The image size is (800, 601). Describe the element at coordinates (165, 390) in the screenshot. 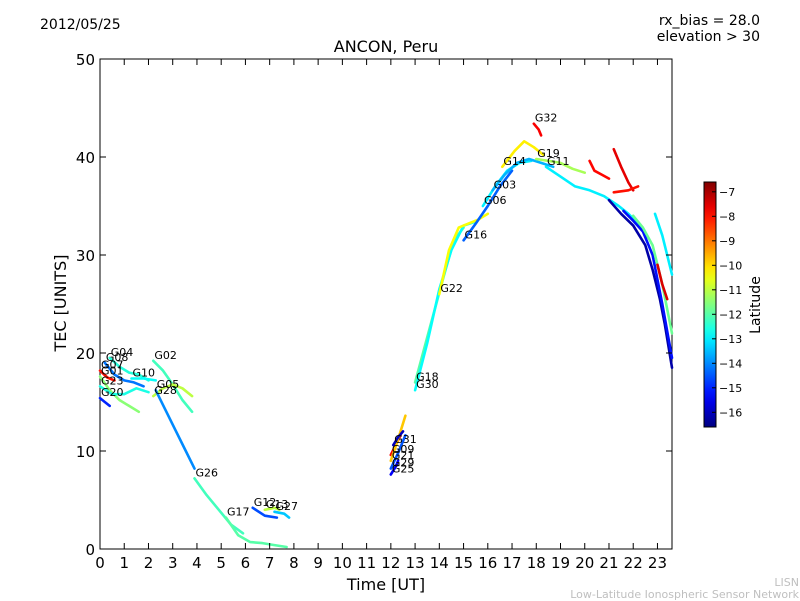

I see `series-label-g28: G28` at that location.